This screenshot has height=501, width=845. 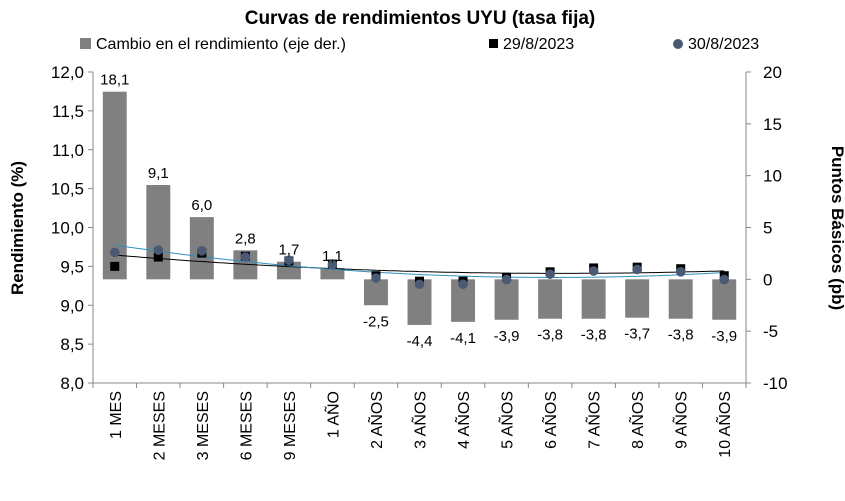 I want to click on x-tick-label: 6 AÑOS, so click(x=550, y=420).